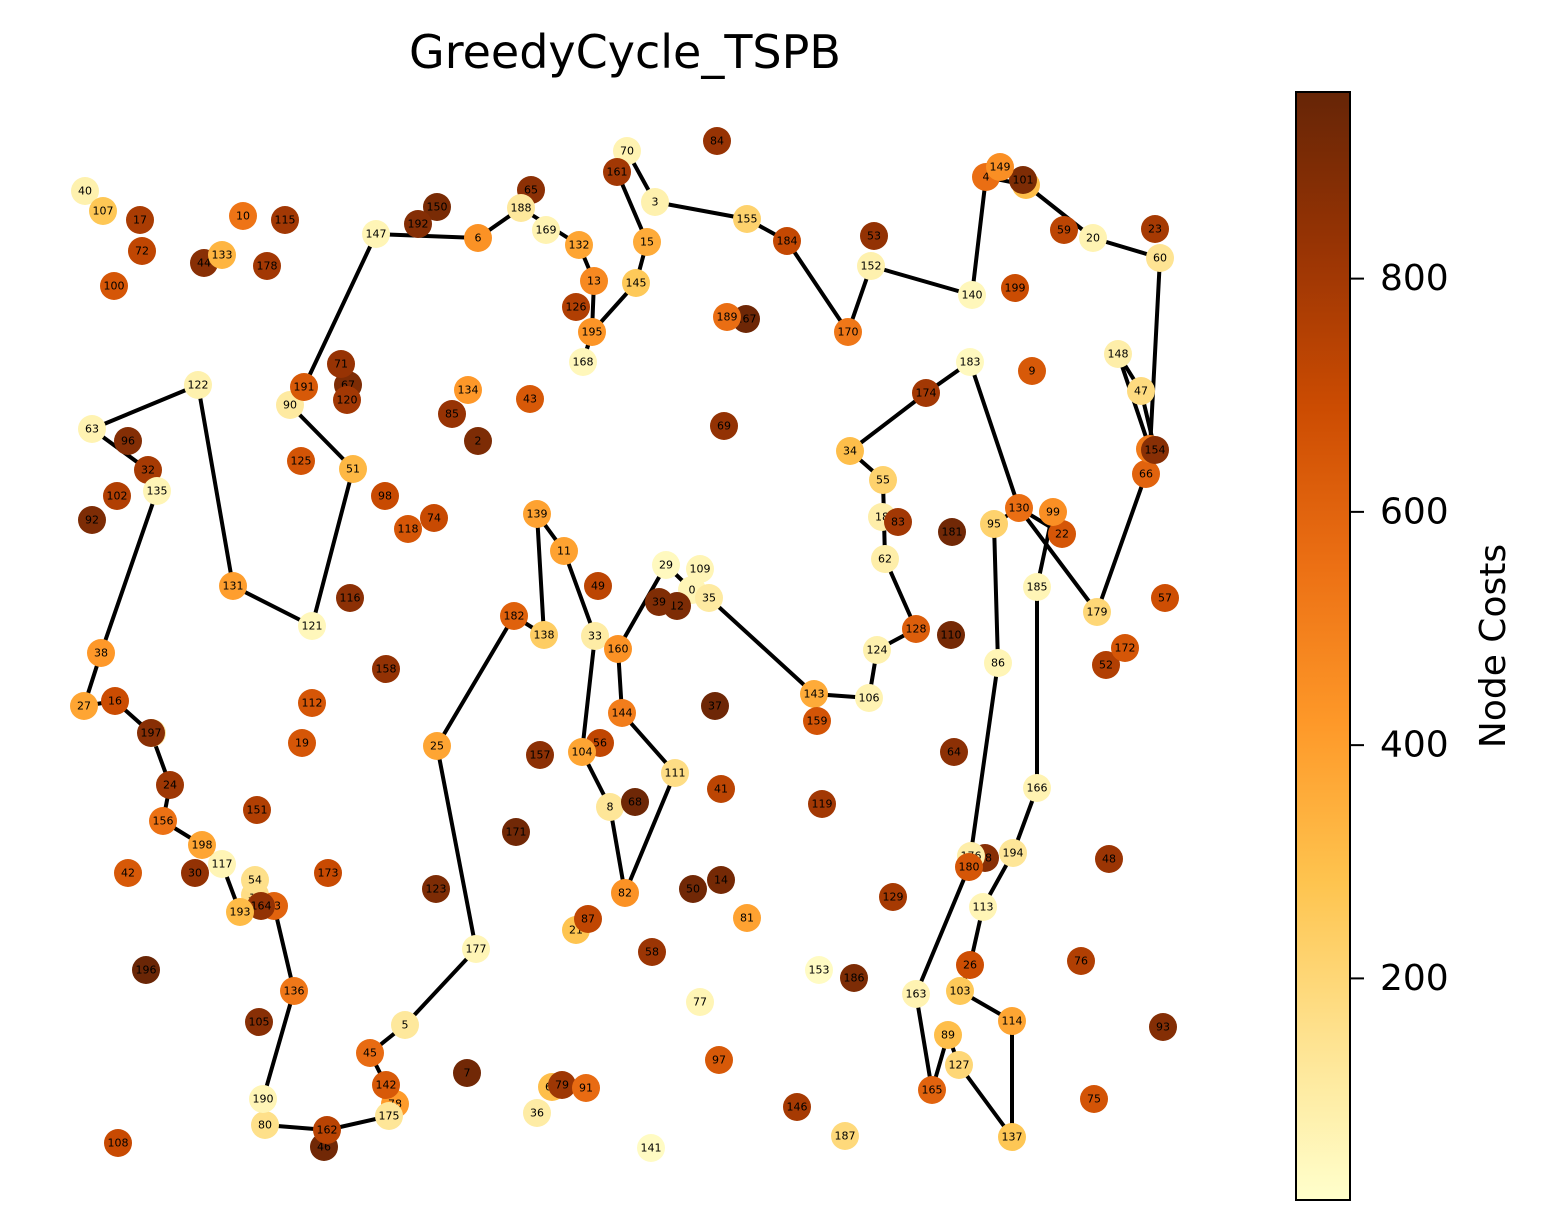  What do you see at coordinates (1323, 646) in the screenshot?
I see `colorbar-gradient` at bounding box center [1323, 646].